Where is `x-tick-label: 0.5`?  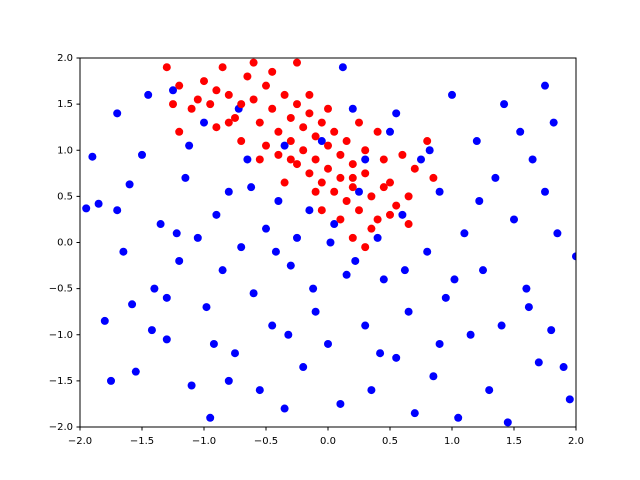
x-tick-label: 0.5 is located at coordinates (390, 441).